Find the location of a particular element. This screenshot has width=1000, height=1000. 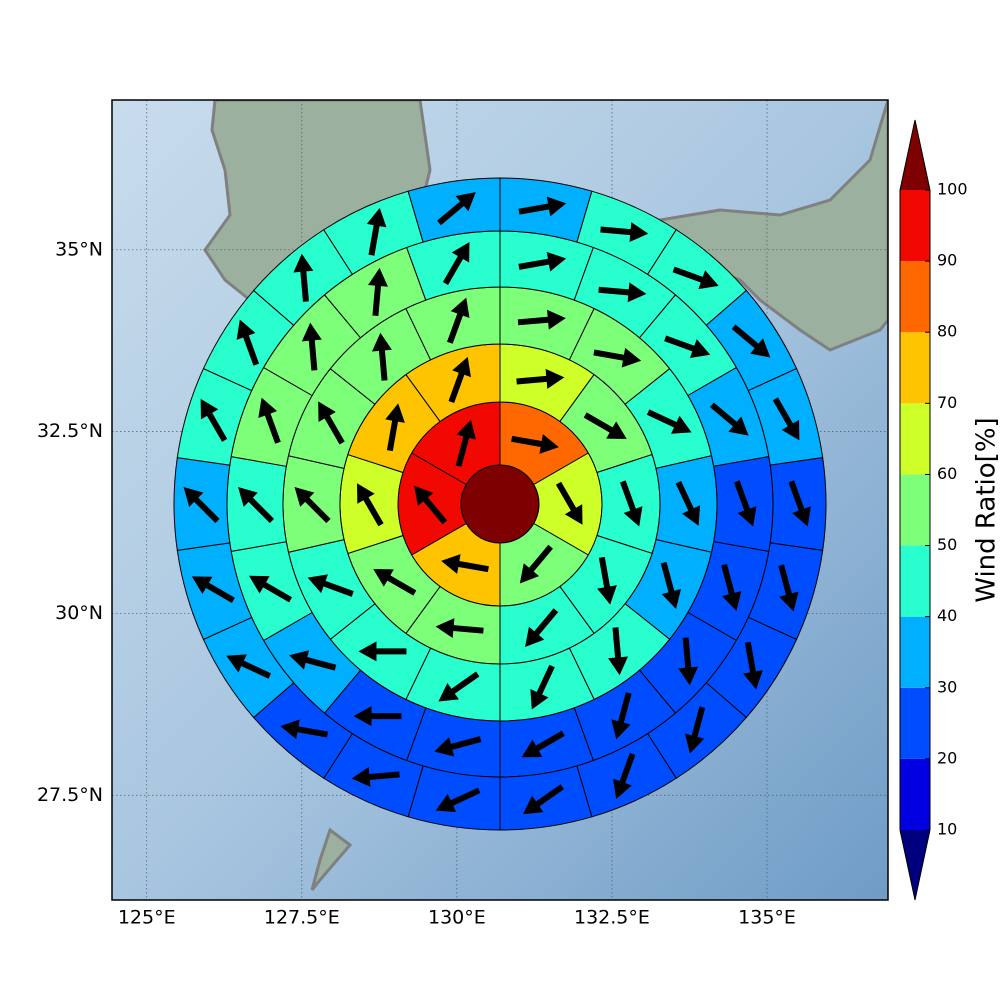

x-tick-label: 135°E is located at coordinates (767, 918).